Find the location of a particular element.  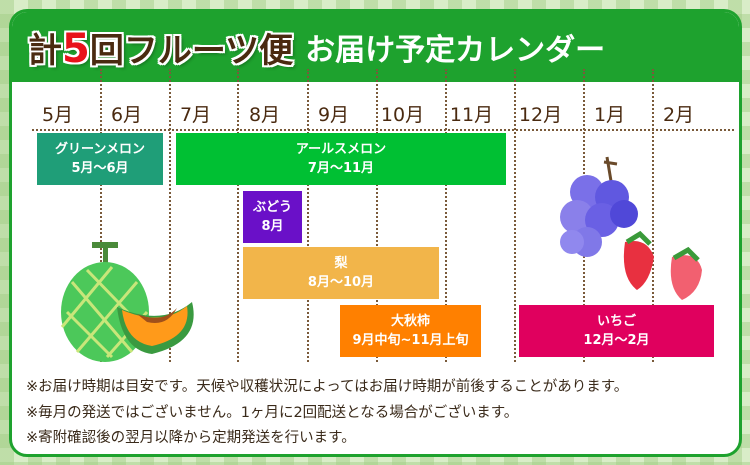

month-label: 2月 is located at coordinates (678, 115).